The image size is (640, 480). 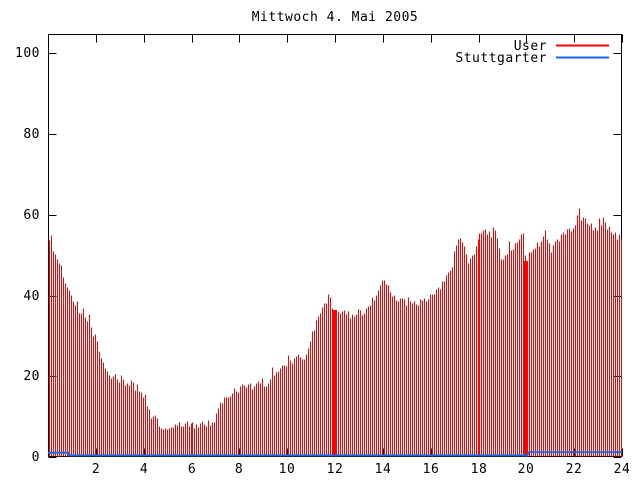 I want to click on y-tick-label: 20, so click(x=31, y=376).